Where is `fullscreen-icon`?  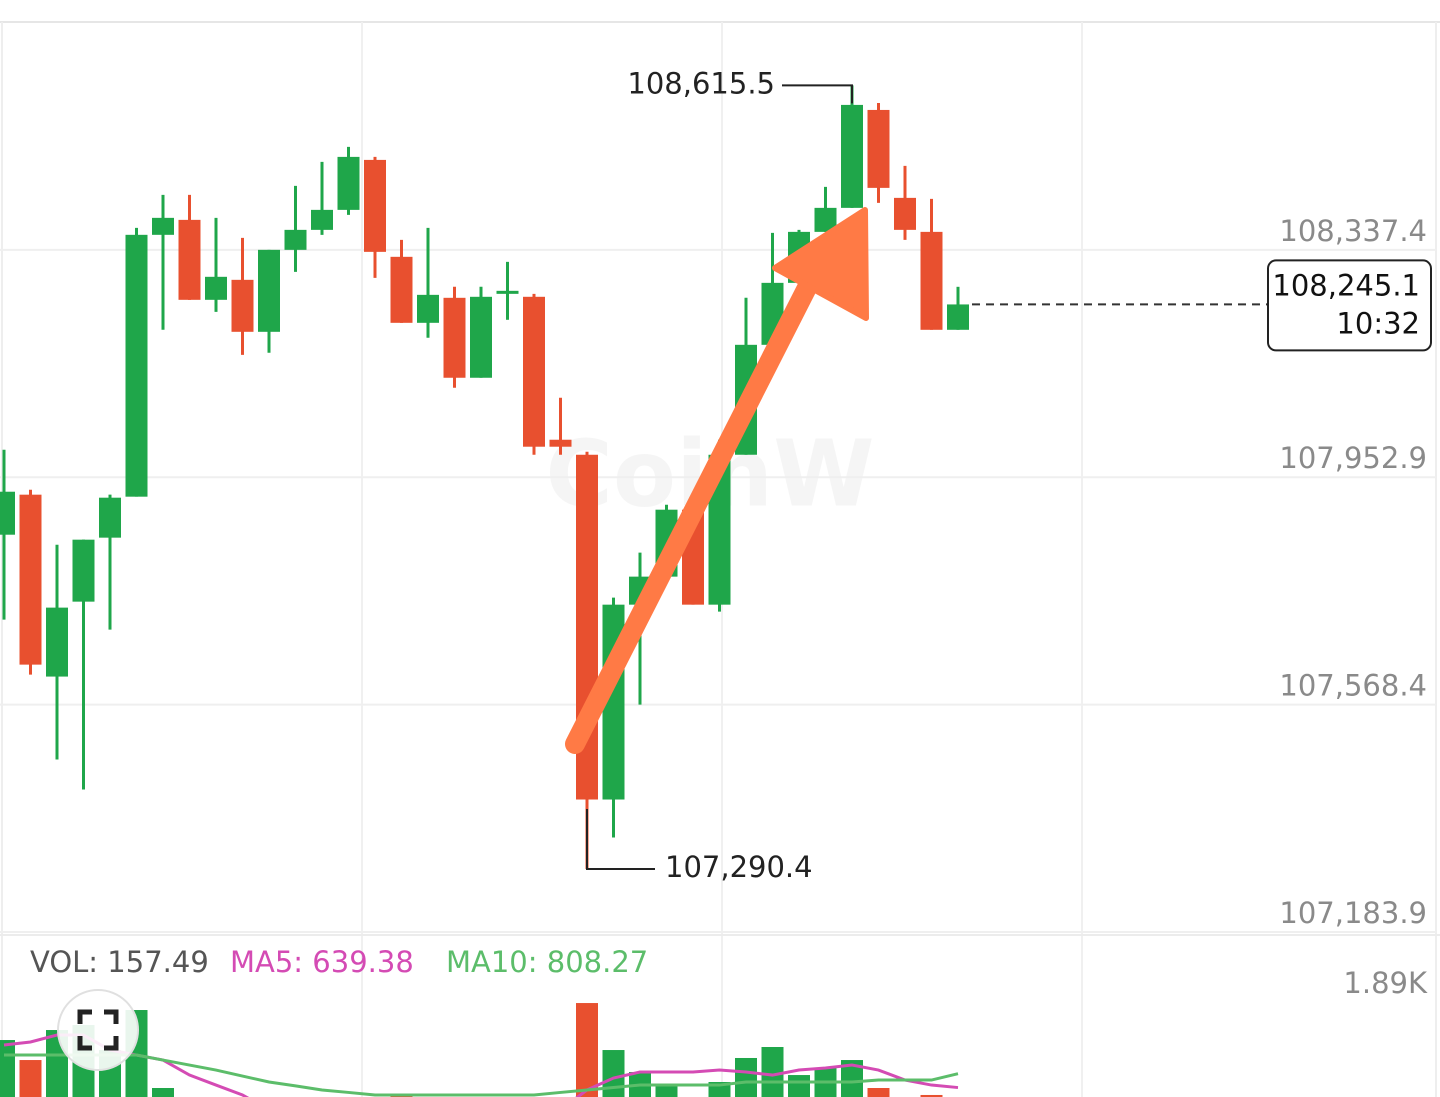
fullscreen-icon is located at coordinates (98, 1030).